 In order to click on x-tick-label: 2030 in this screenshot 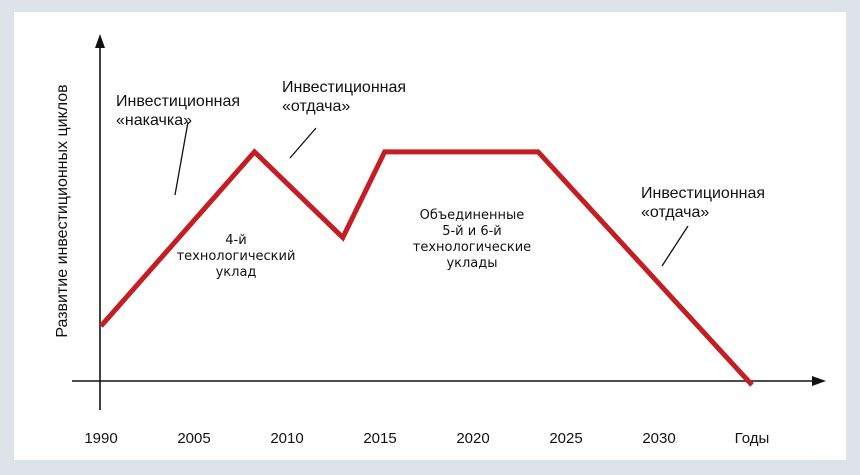, I will do `click(658, 438)`.